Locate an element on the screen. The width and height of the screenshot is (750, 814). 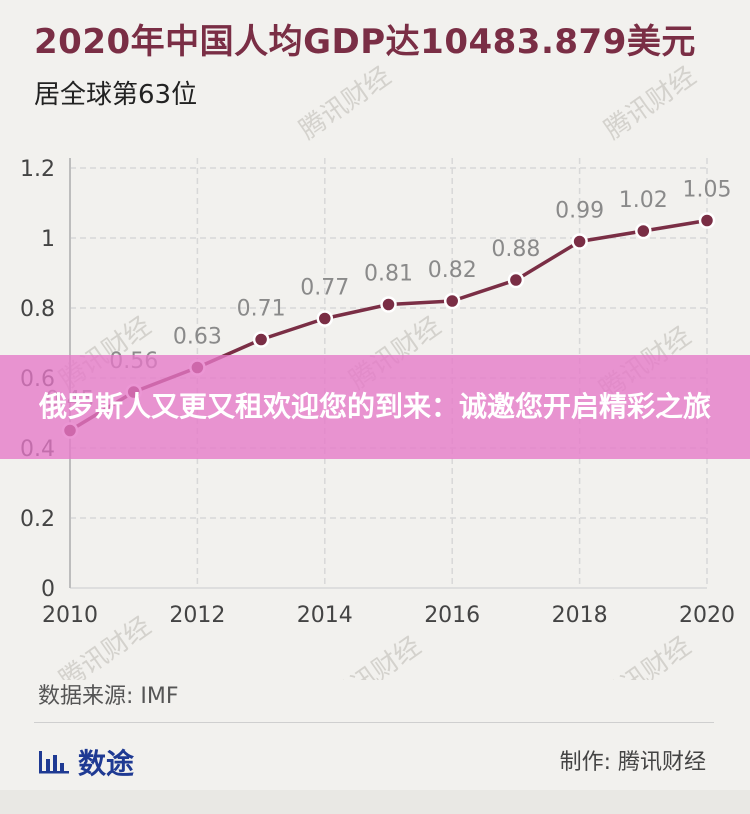
y-tick-label: 0.2 is located at coordinates (37, 519).